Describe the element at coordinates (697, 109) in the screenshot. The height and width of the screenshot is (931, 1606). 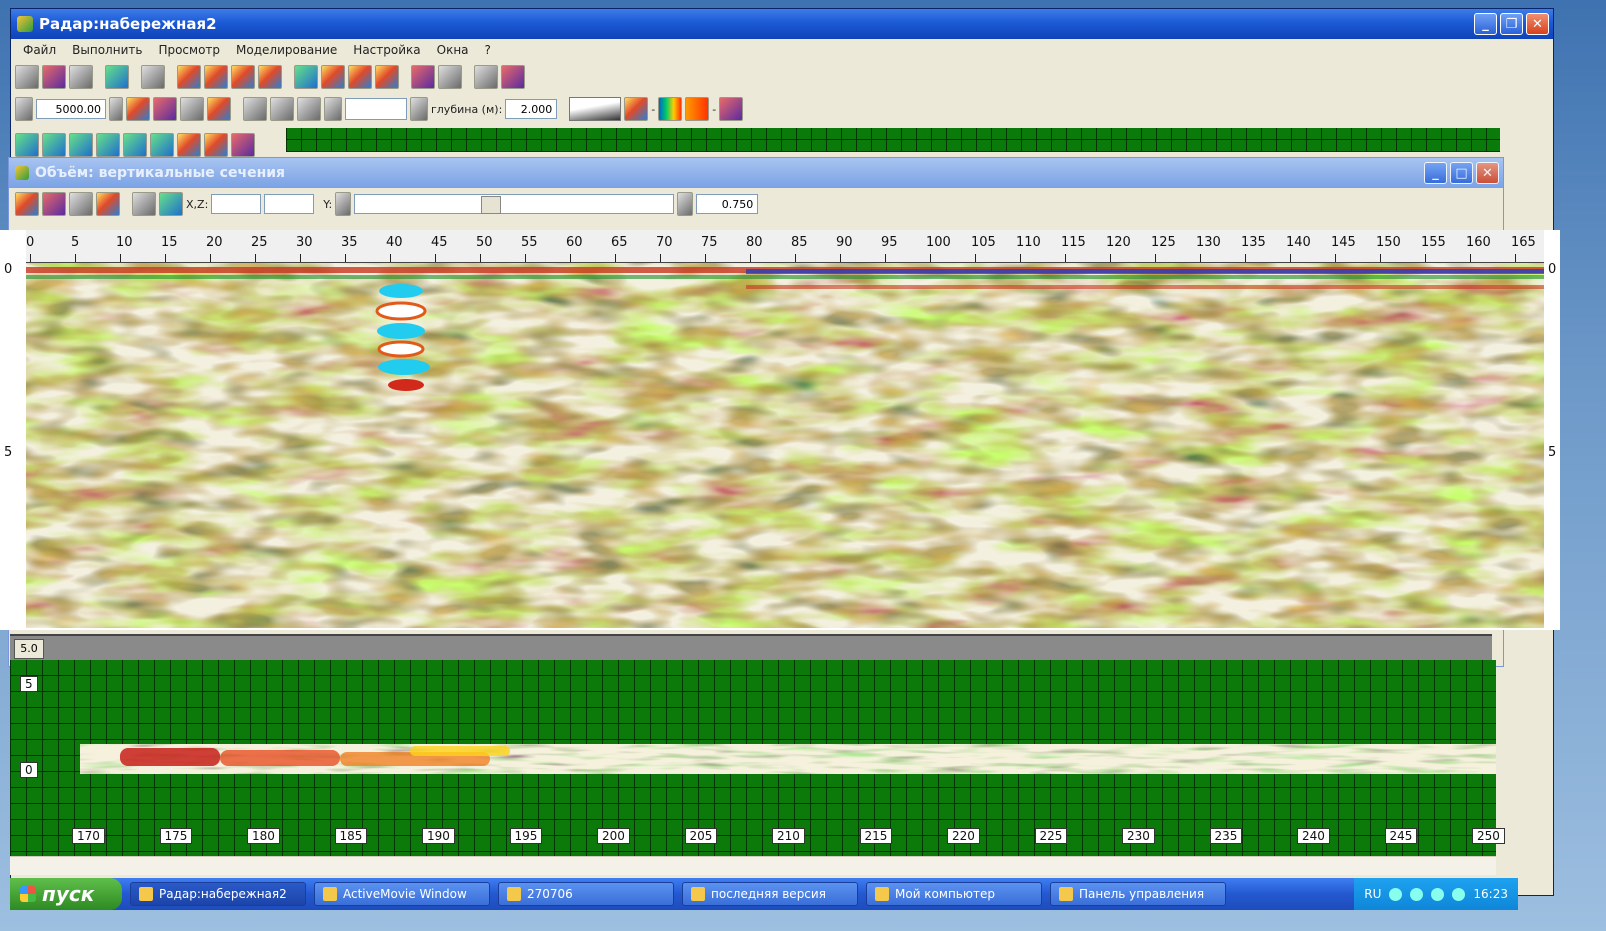
I see `color-scale2-icon` at that location.